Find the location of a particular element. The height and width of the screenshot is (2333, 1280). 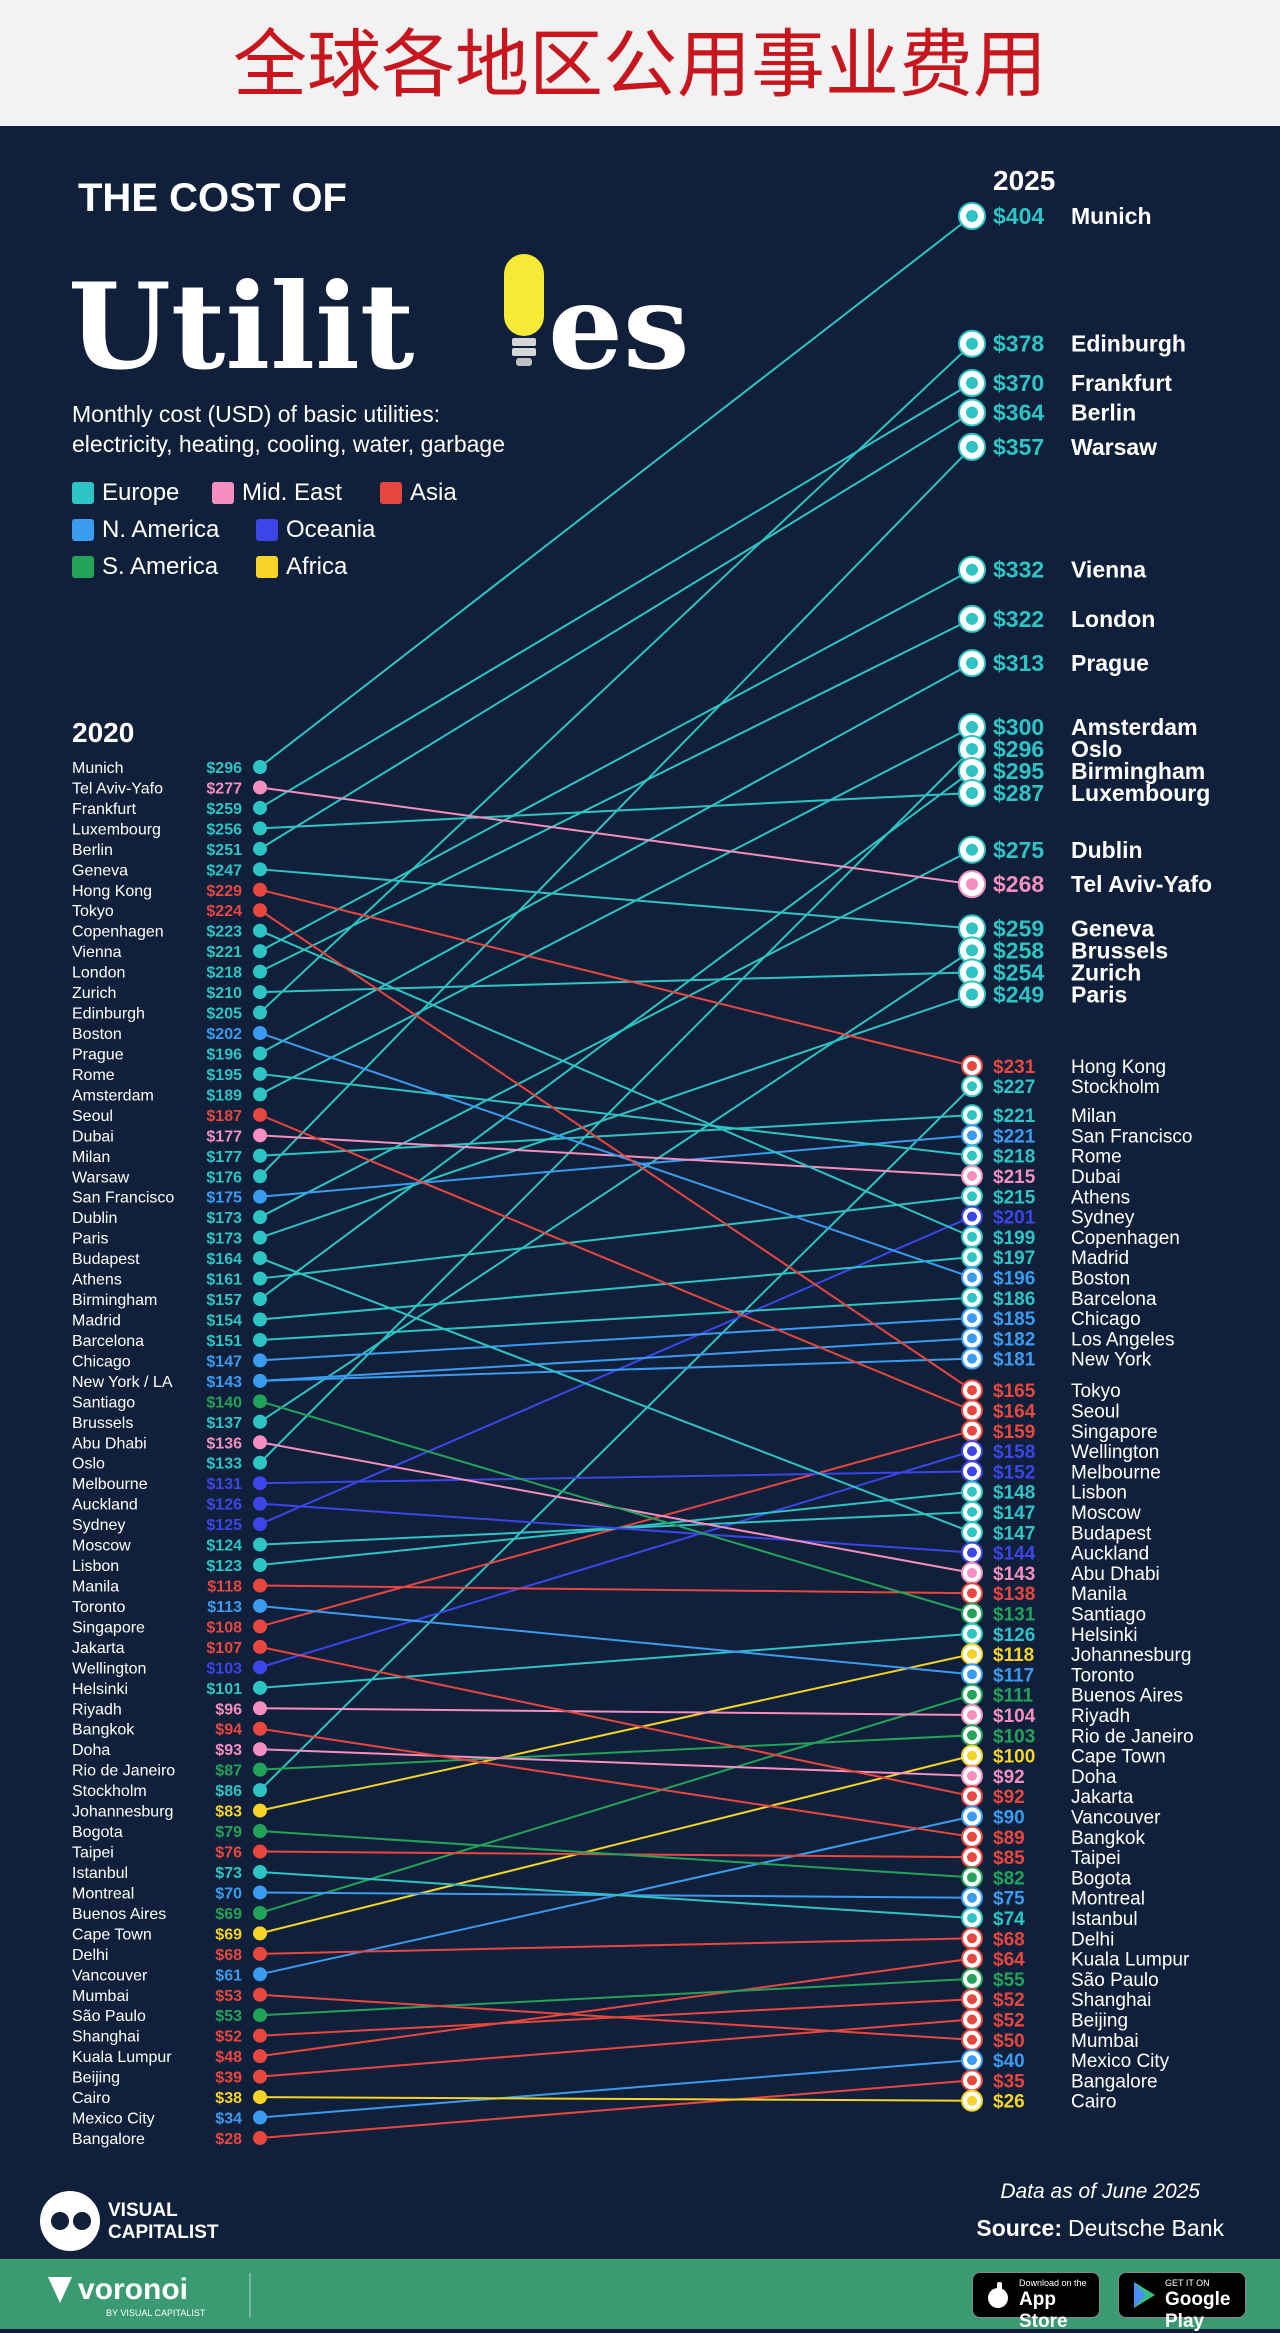

slope-line-vienna is located at coordinates (616, 760).